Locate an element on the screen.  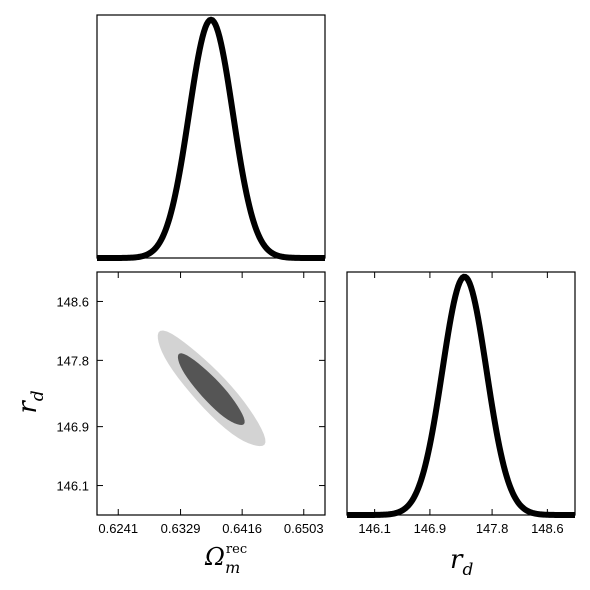
x-tick-label: 146.1 is located at coordinates (374, 528).